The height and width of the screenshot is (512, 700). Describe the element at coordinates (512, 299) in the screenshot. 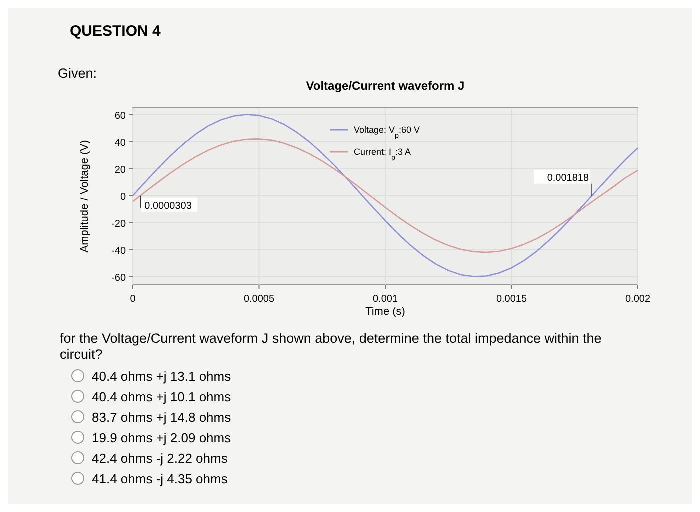

I see `x-tick-label: 0.0015` at that location.